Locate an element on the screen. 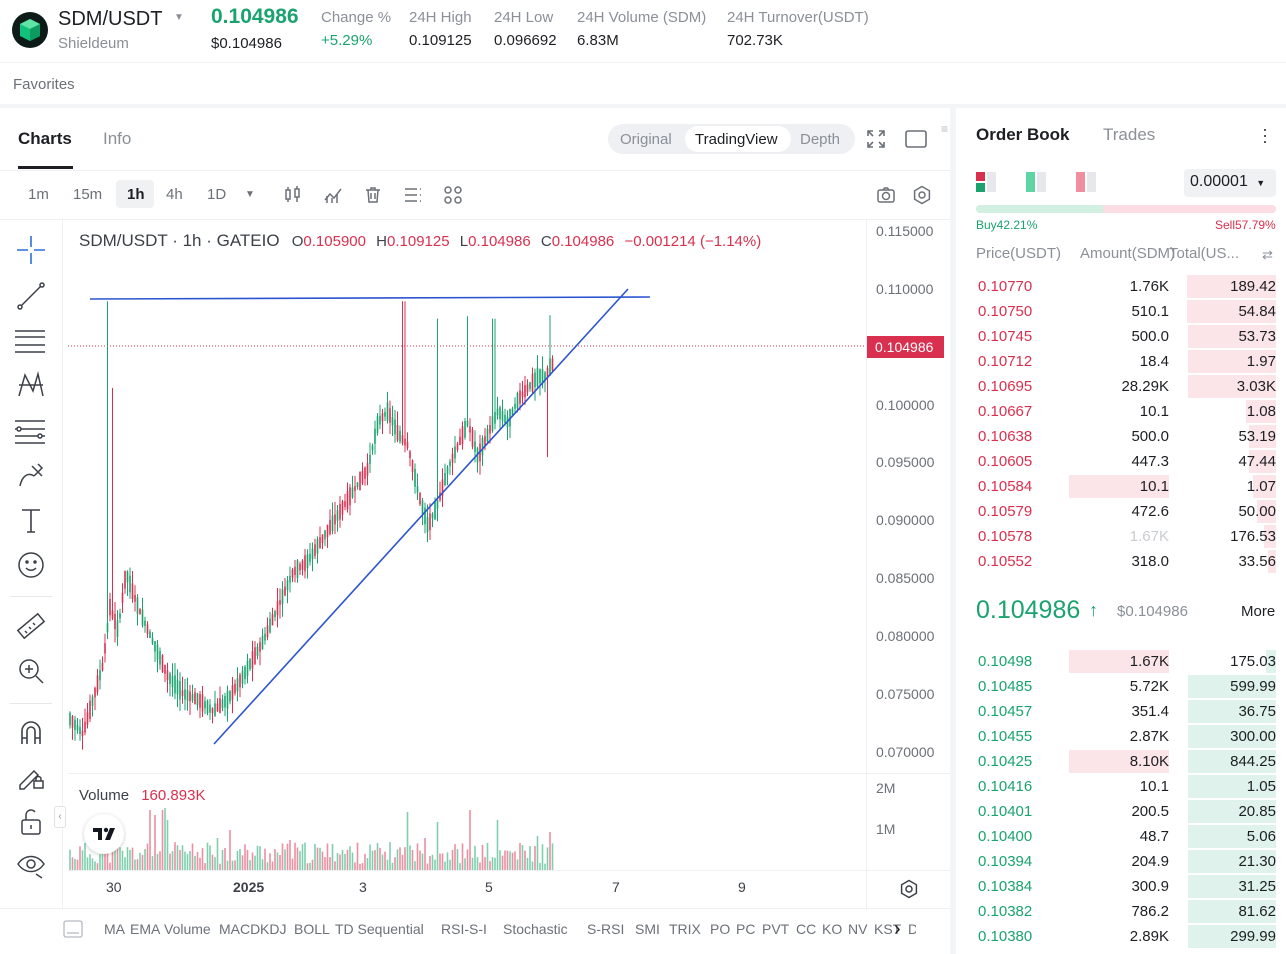  bid-row: 0.10380 2.89K 299.99 is located at coordinates (1121, 936).